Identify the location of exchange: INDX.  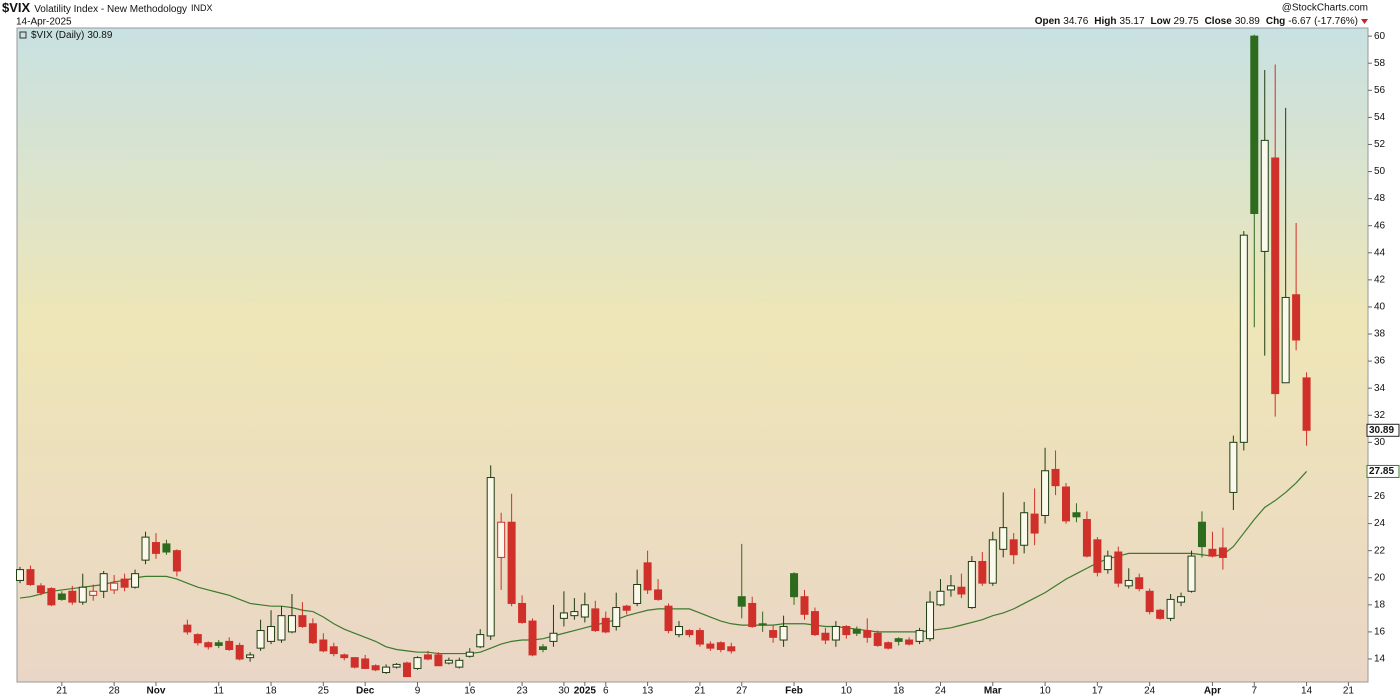
(202, 8).